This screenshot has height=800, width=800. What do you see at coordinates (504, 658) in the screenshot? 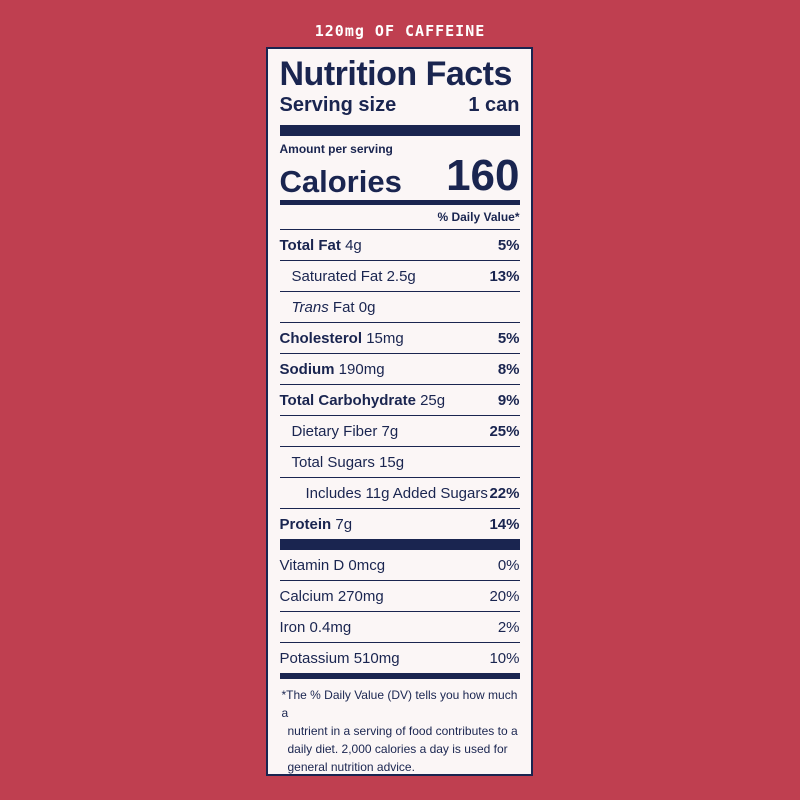
I see `vitamin-dv: 10%` at bounding box center [504, 658].